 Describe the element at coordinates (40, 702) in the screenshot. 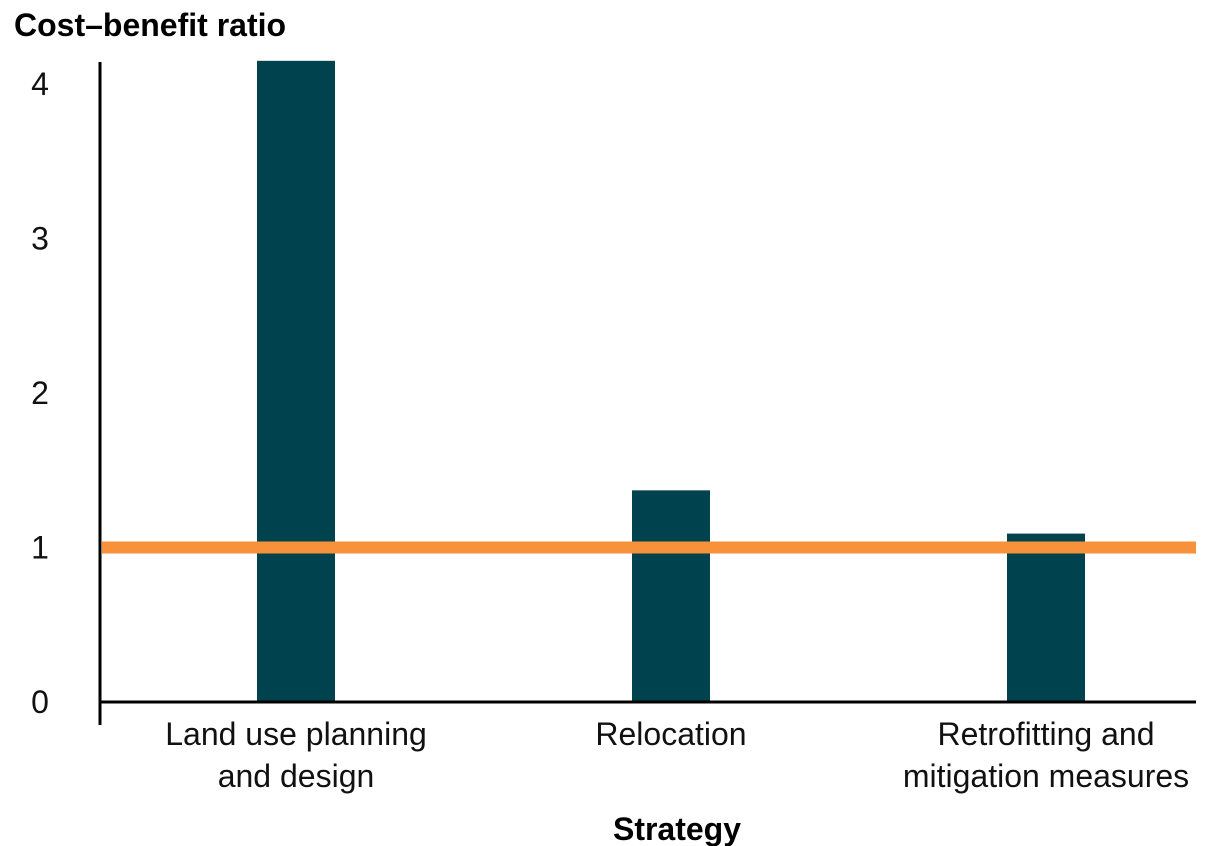

I see `y-tick-label: 0` at that location.